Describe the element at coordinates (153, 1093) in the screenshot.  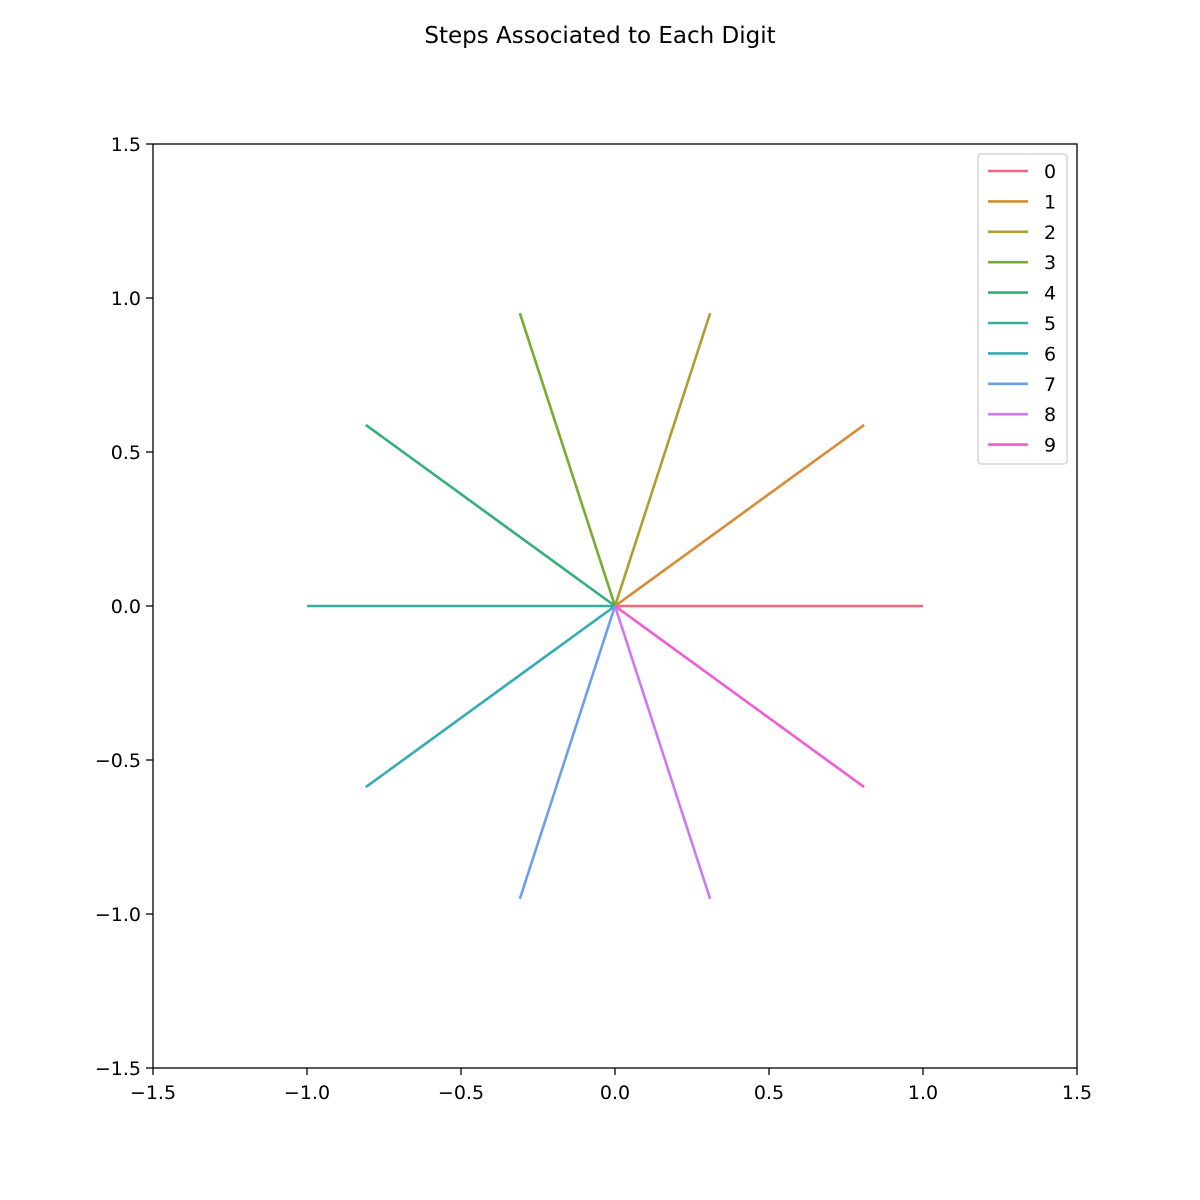
I see `x-tick-label: −1.5` at that location.